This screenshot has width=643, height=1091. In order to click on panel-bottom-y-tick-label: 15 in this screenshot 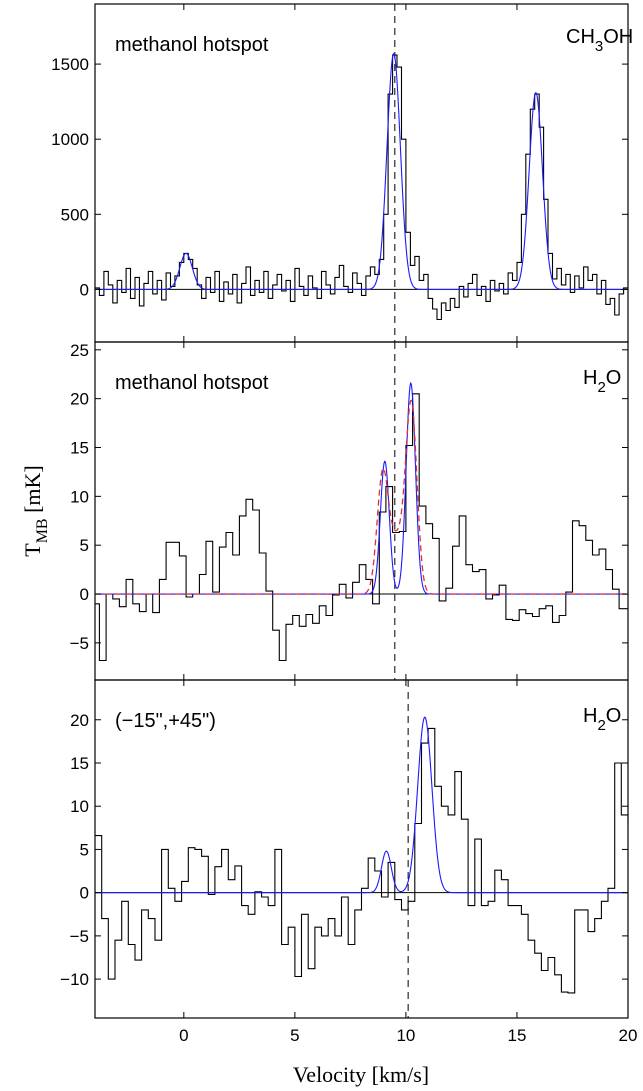, I will do `click(79, 763)`.